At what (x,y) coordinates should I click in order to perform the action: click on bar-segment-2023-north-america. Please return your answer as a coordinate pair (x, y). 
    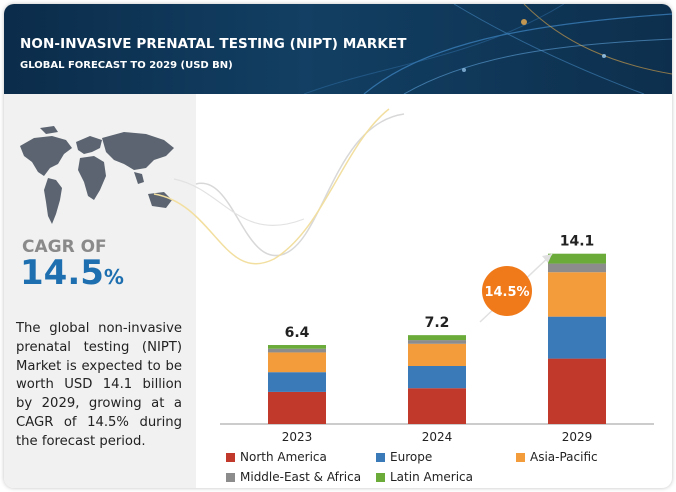
    Looking at the image, I should click on (297, 407).